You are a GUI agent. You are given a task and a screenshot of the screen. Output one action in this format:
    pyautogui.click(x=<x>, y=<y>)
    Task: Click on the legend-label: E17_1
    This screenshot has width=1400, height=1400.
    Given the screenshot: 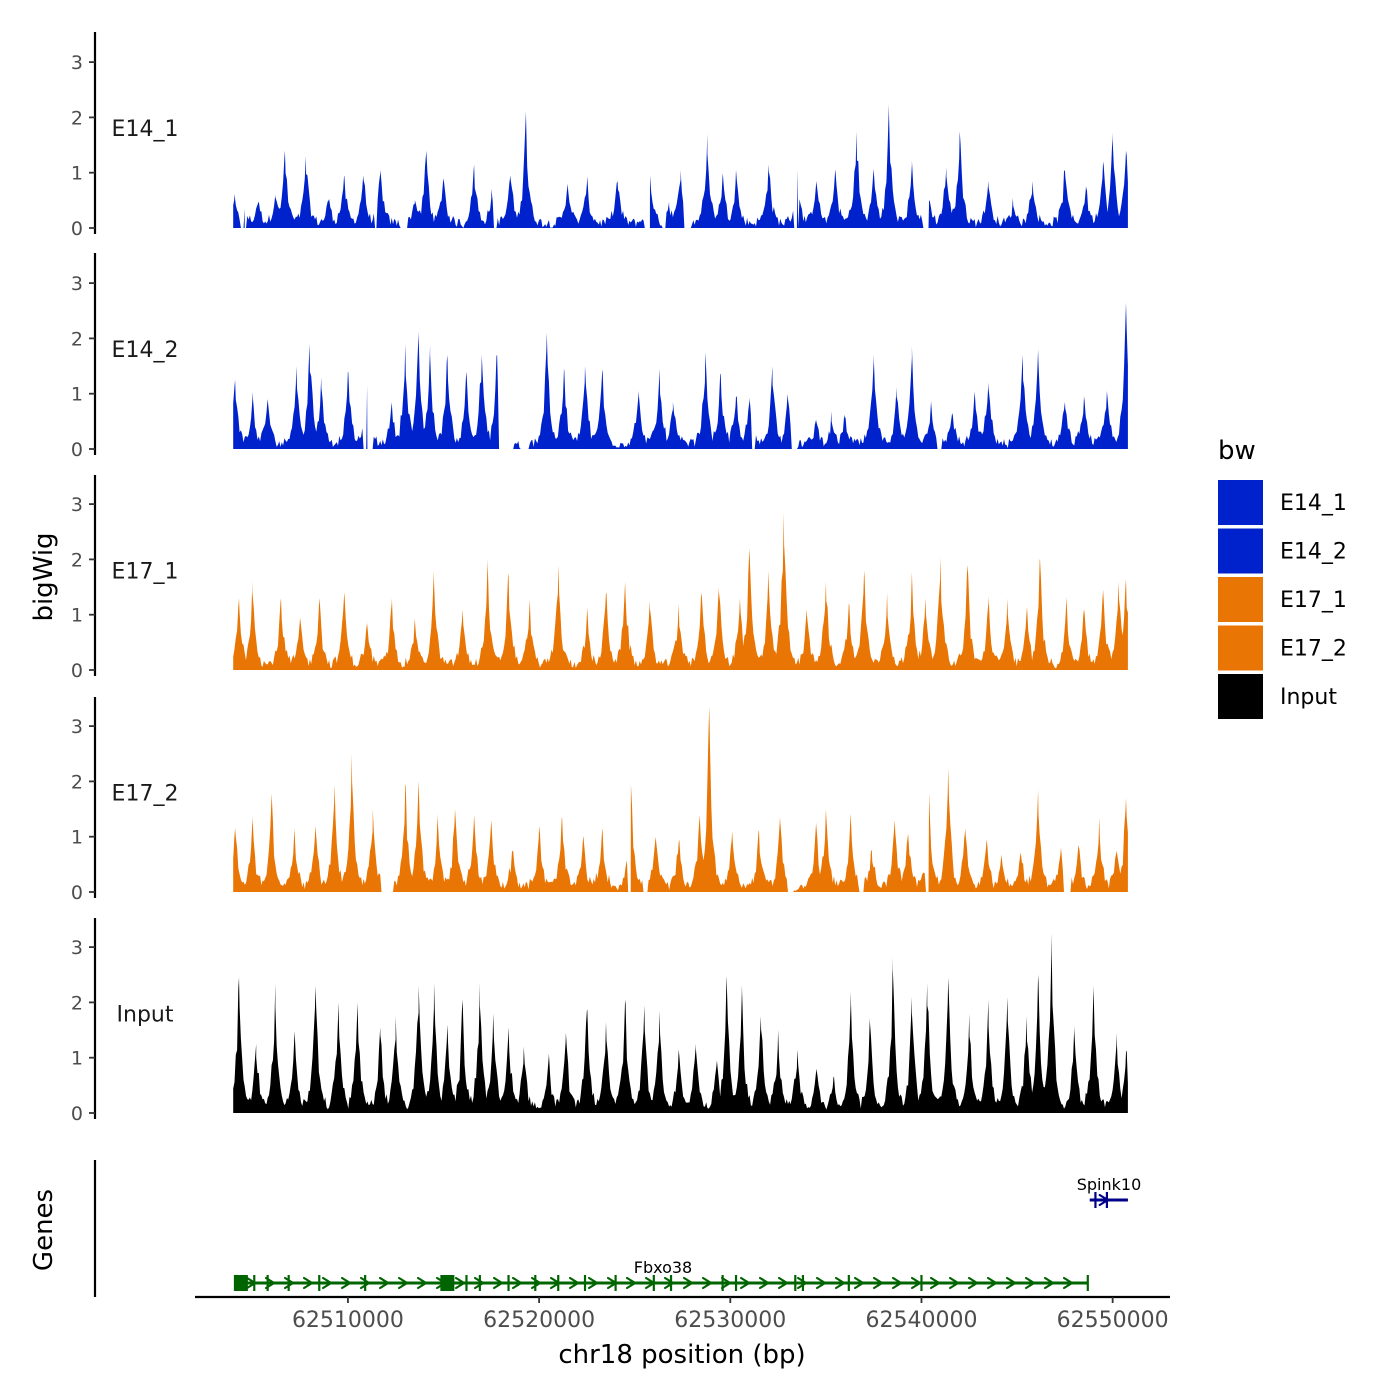 What is the action you would take?
    pyautogui.click(x=1313, y=600)
    